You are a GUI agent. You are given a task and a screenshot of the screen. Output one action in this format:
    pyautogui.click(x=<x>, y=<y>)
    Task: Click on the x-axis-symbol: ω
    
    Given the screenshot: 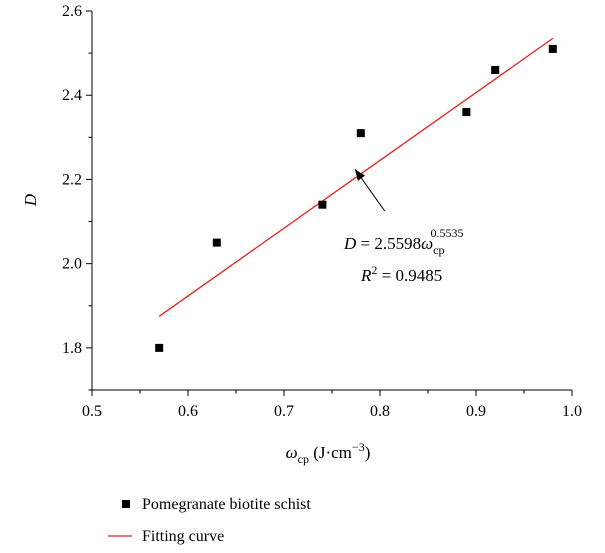 What is the action you would take?
    pyautogui.click(x=292, y=452)
    